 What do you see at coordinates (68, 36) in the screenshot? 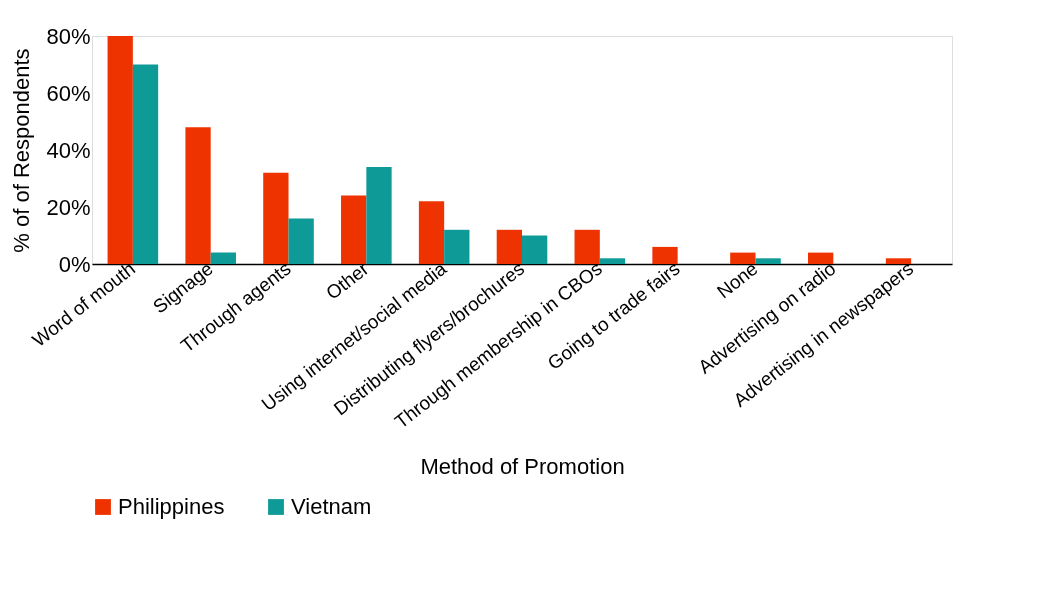
I see `y-tick-label: 80%` at bounding box center [68, 36].